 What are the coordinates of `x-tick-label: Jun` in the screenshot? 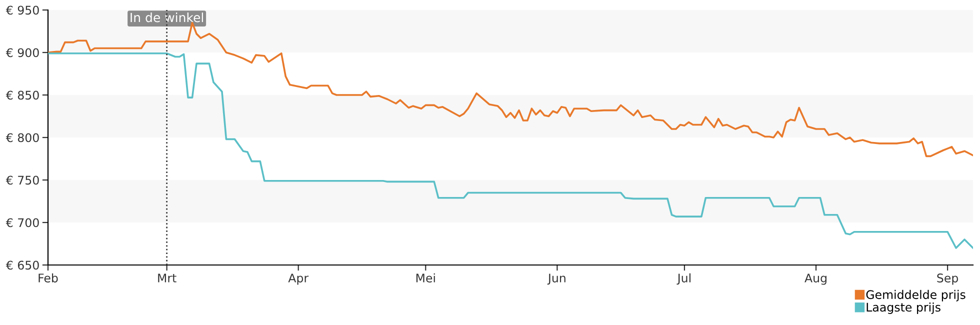 It's located at (556, 279).